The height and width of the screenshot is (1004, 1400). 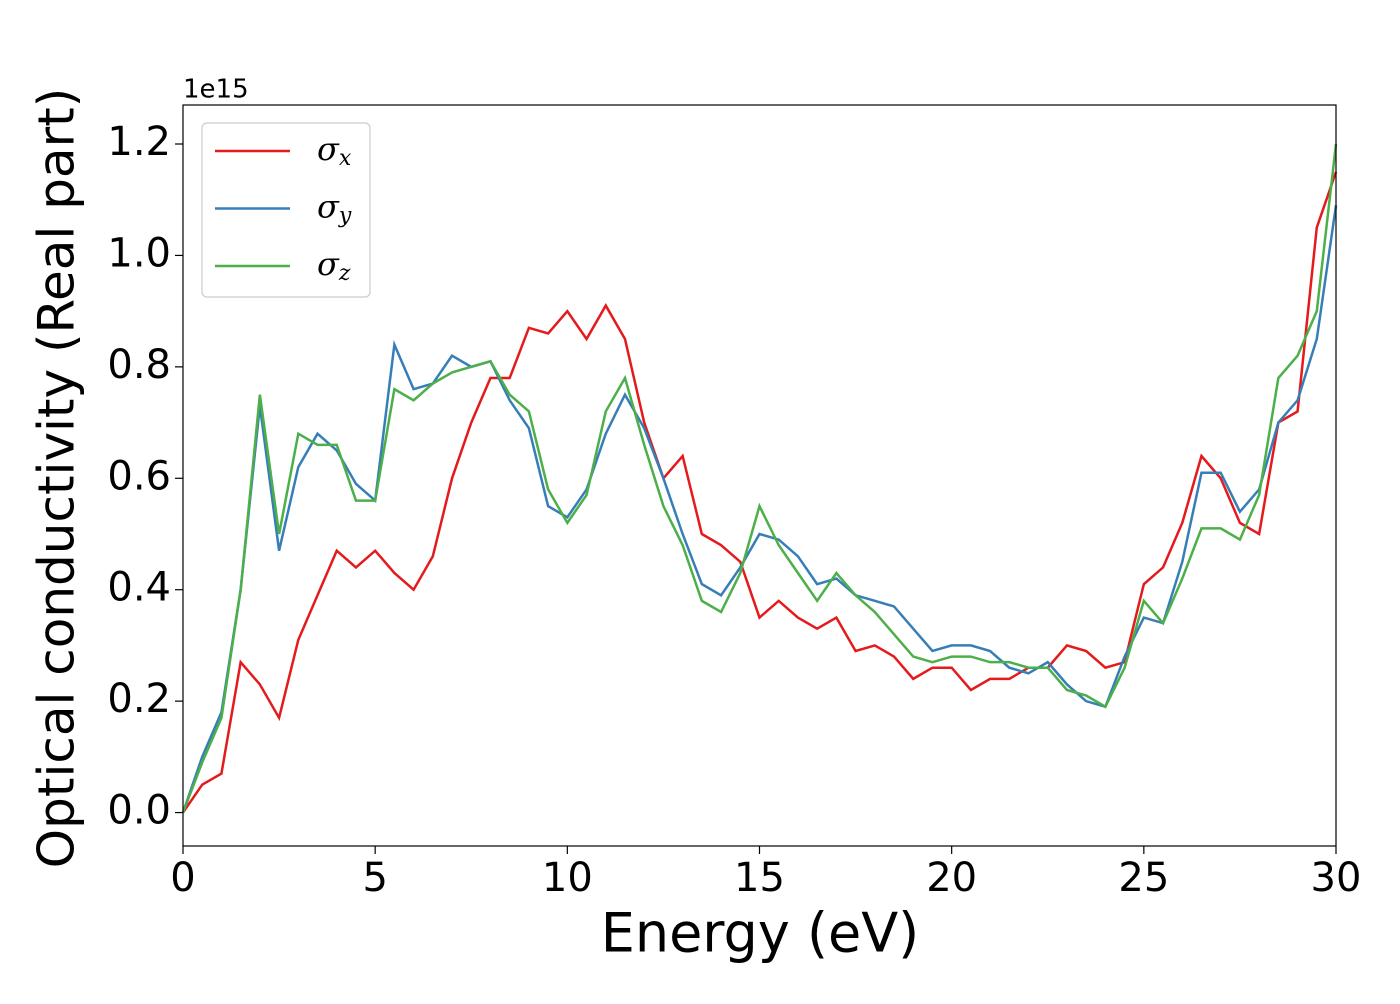 What do you see at coordinates (334, 208) in the screenshot?
I see `legend-label: σy` at bounding box center [334, 208].